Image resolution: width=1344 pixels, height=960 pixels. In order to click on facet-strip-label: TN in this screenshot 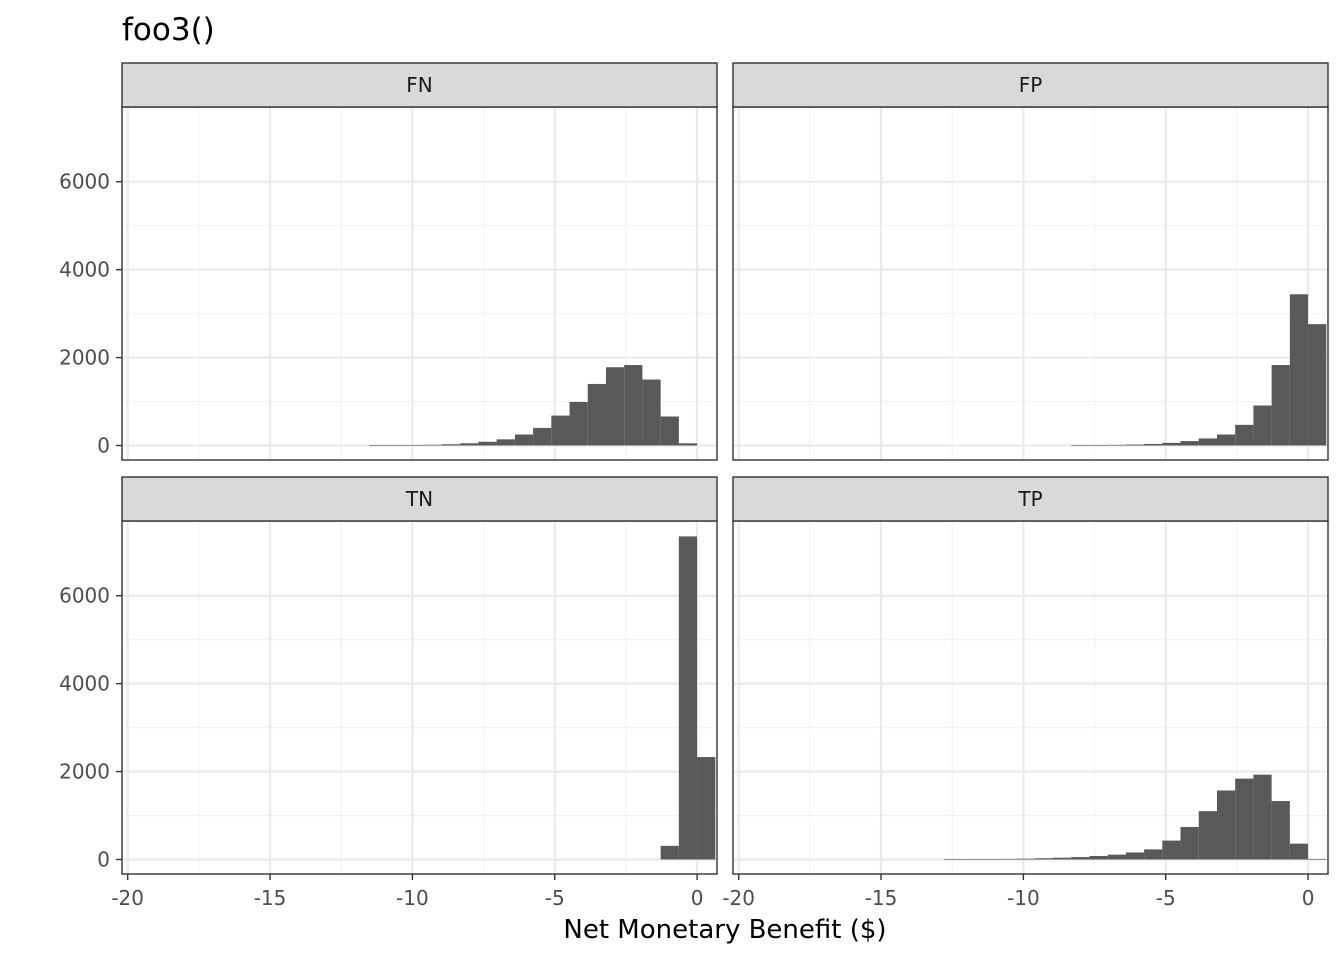, I will do `click(419, 499)`.